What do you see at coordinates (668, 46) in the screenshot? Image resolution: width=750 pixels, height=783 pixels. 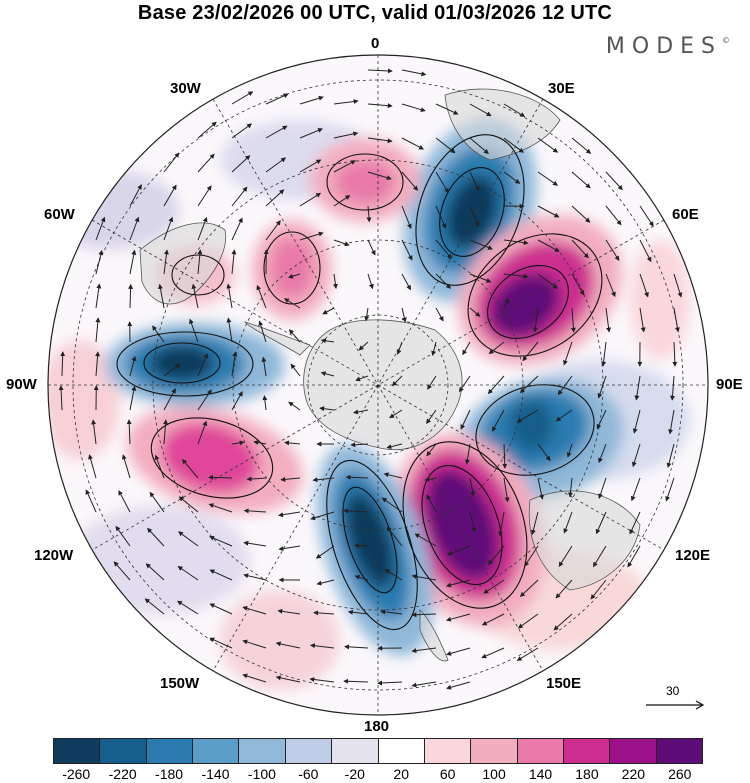 I see `modes-logo: MODES©` at bounding box center [668, 46].